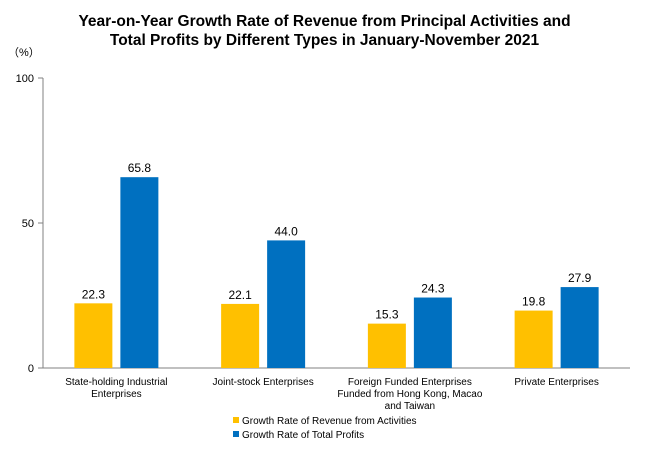  I want to click on data-label: 65.8, so click(140, 168).